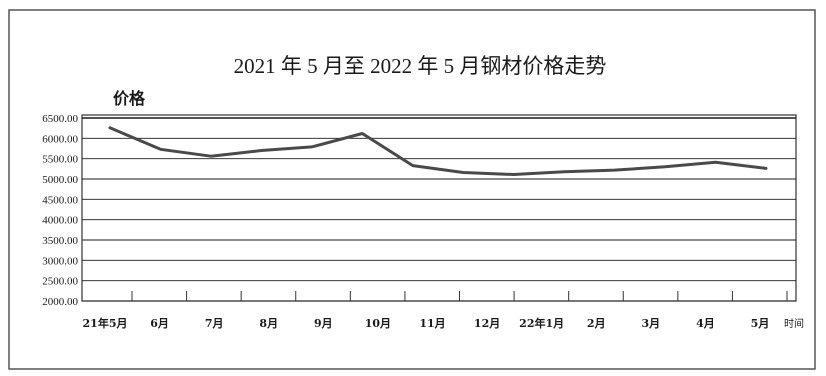  Describe the element at coordinates (268, 323) in the screenshot. I see `x-tick-label: 8月` at that location.